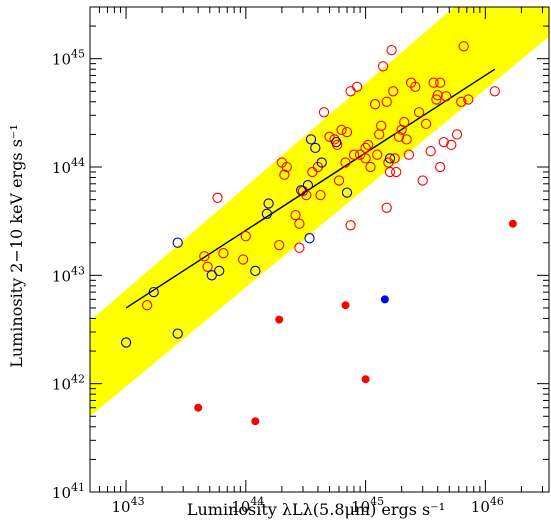 The height and width of the screenshot is (527, 551). Describe the element at coordinates (68, 383) in the screenshot. I see `y-tick-label: 1042` at that location.